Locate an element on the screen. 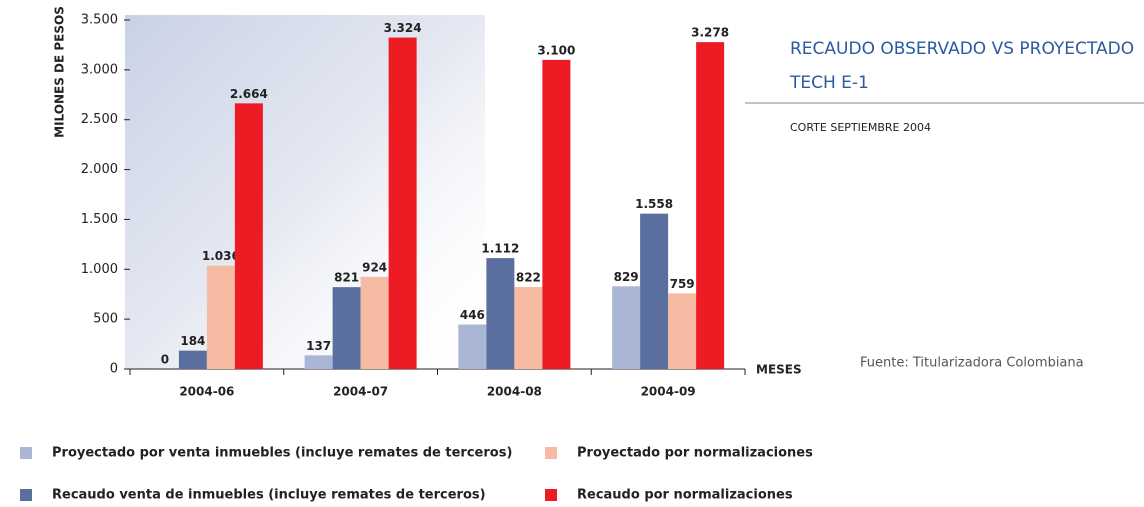 Image resolution: width=1144 pixels, height=507 pixels. value-label: 137 is located at coordinates (318, 346).